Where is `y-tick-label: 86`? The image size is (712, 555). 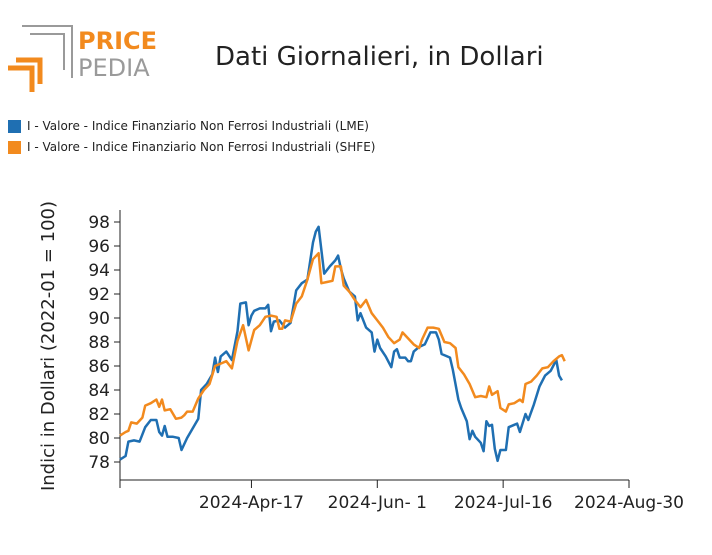 y-tick-label: 86 is located at coordinates (99, 367).